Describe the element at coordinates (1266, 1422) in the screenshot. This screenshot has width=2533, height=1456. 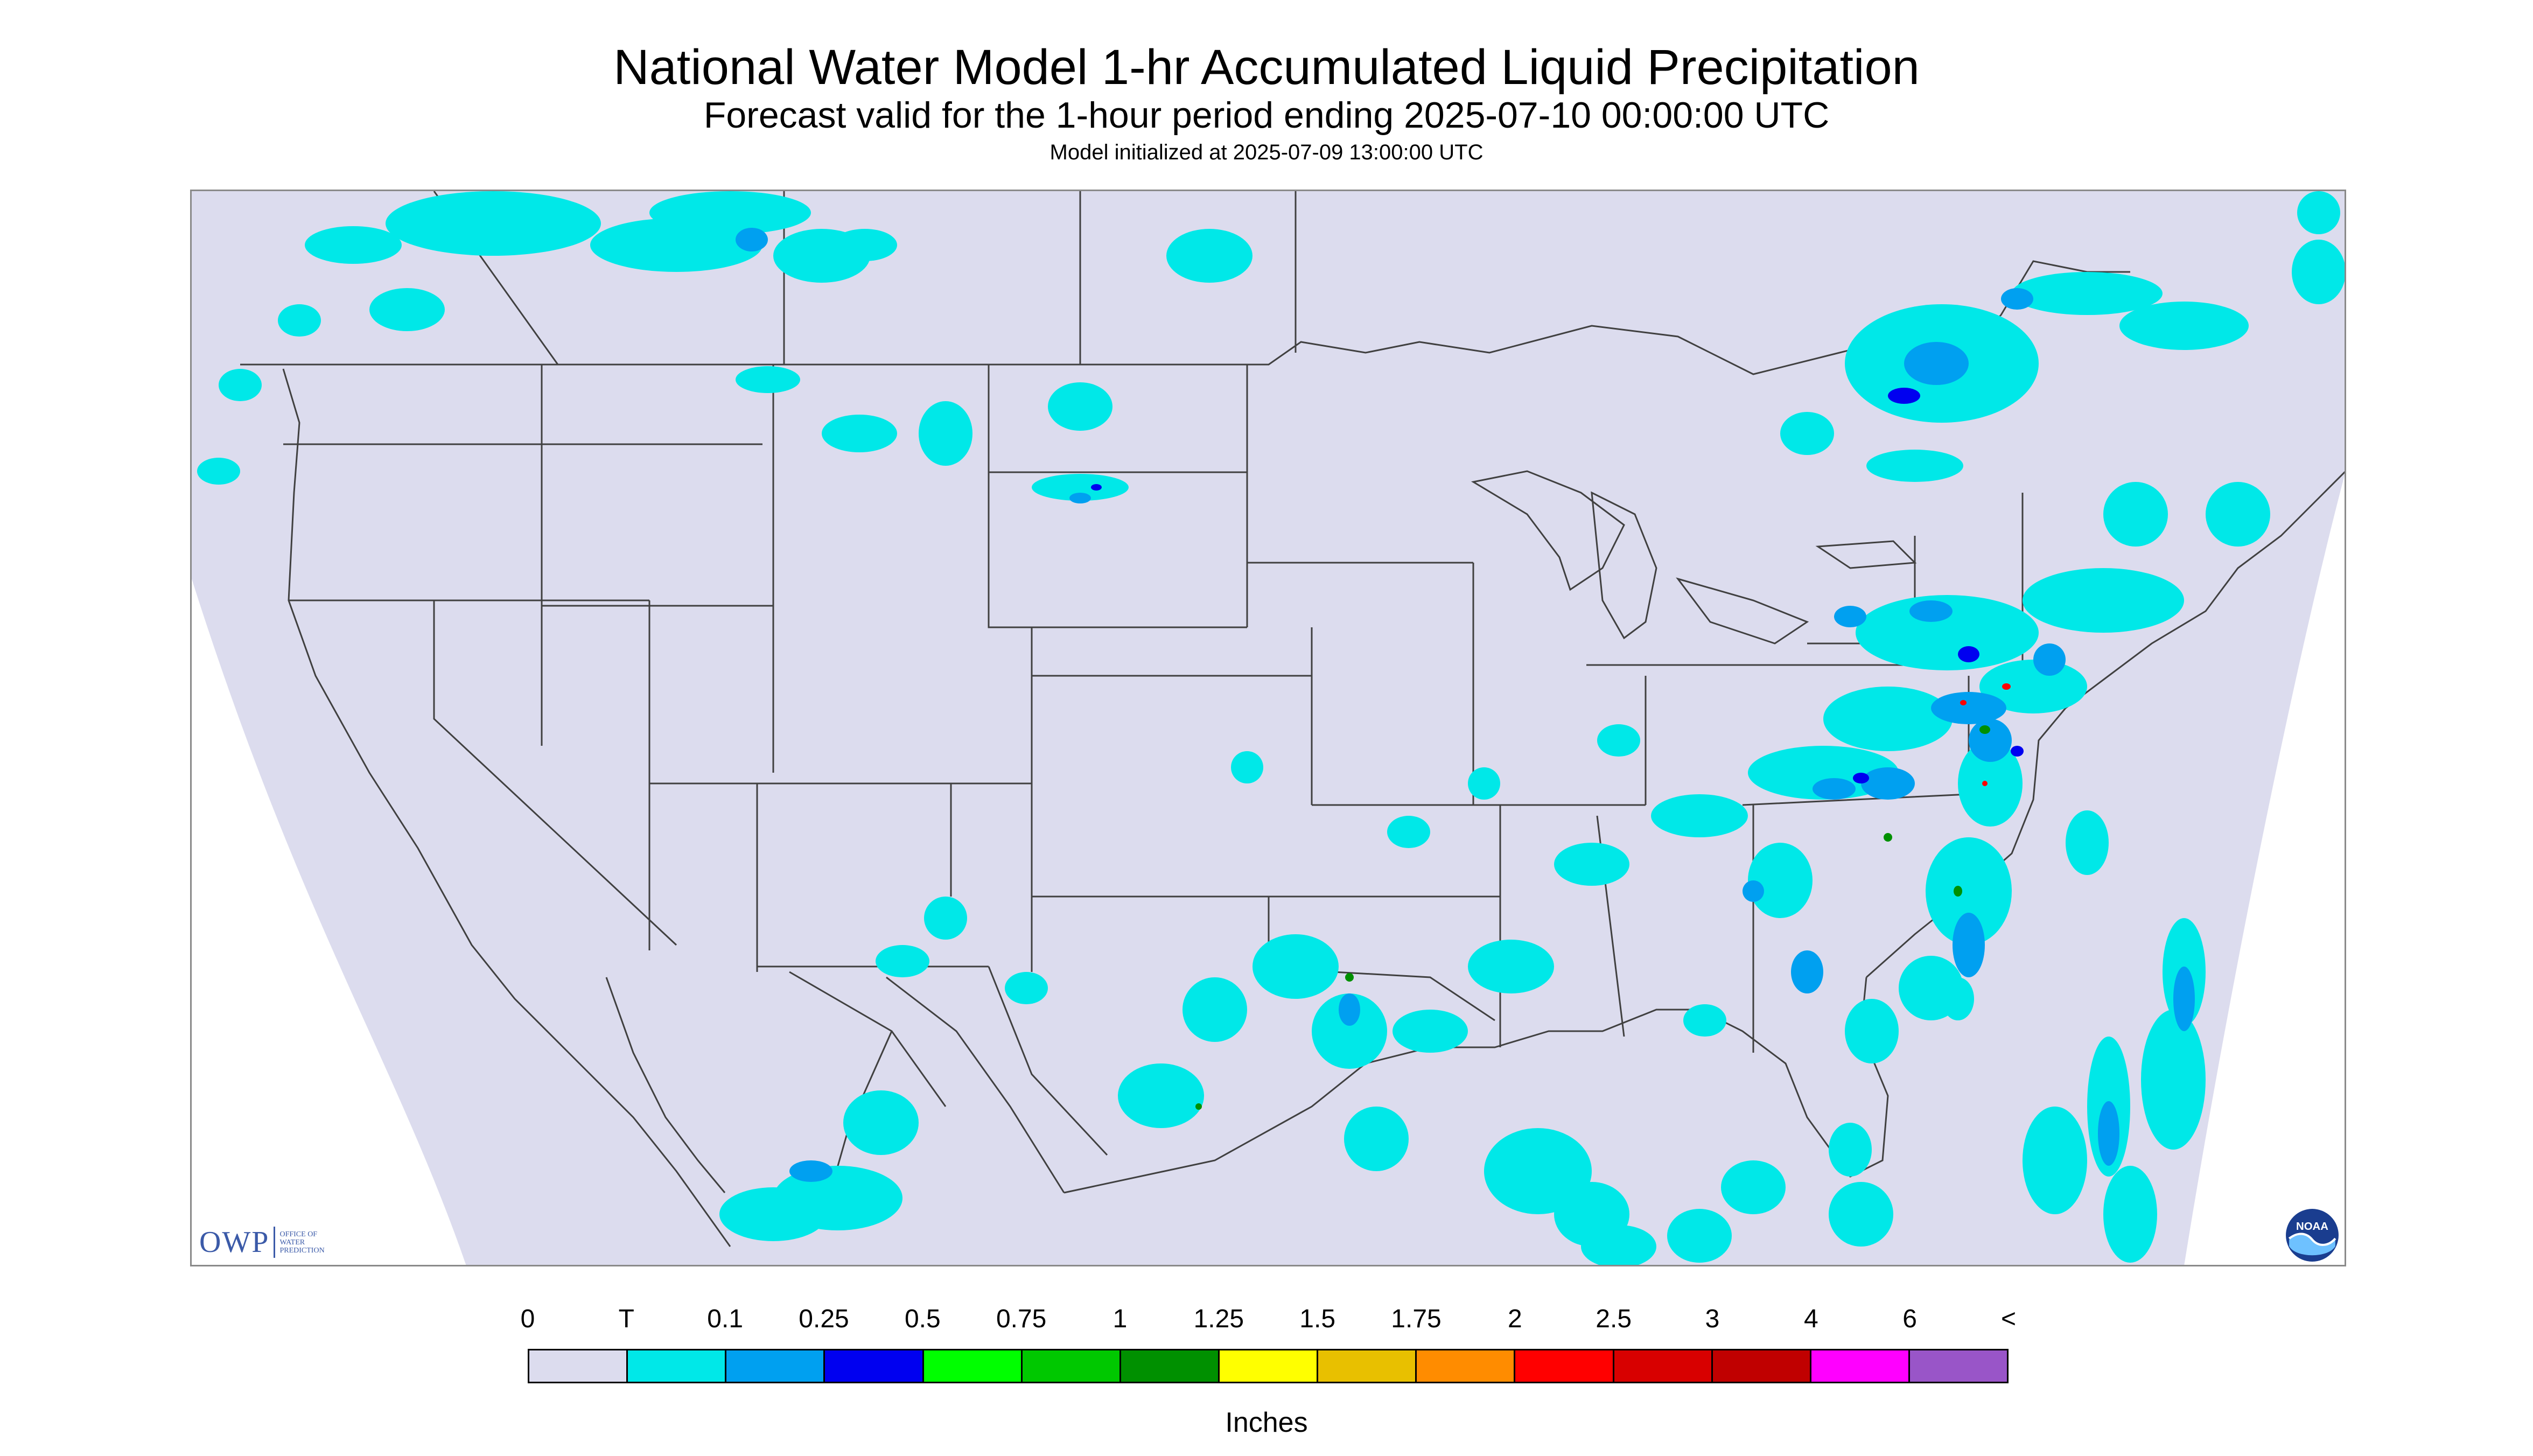
I see `legend-units: Inches` at that location.